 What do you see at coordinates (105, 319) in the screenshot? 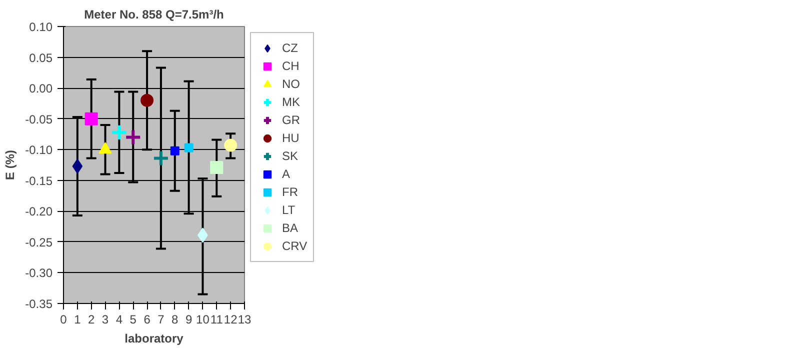
I see `x-tick-label: 3` at bounding box center [105, 319].